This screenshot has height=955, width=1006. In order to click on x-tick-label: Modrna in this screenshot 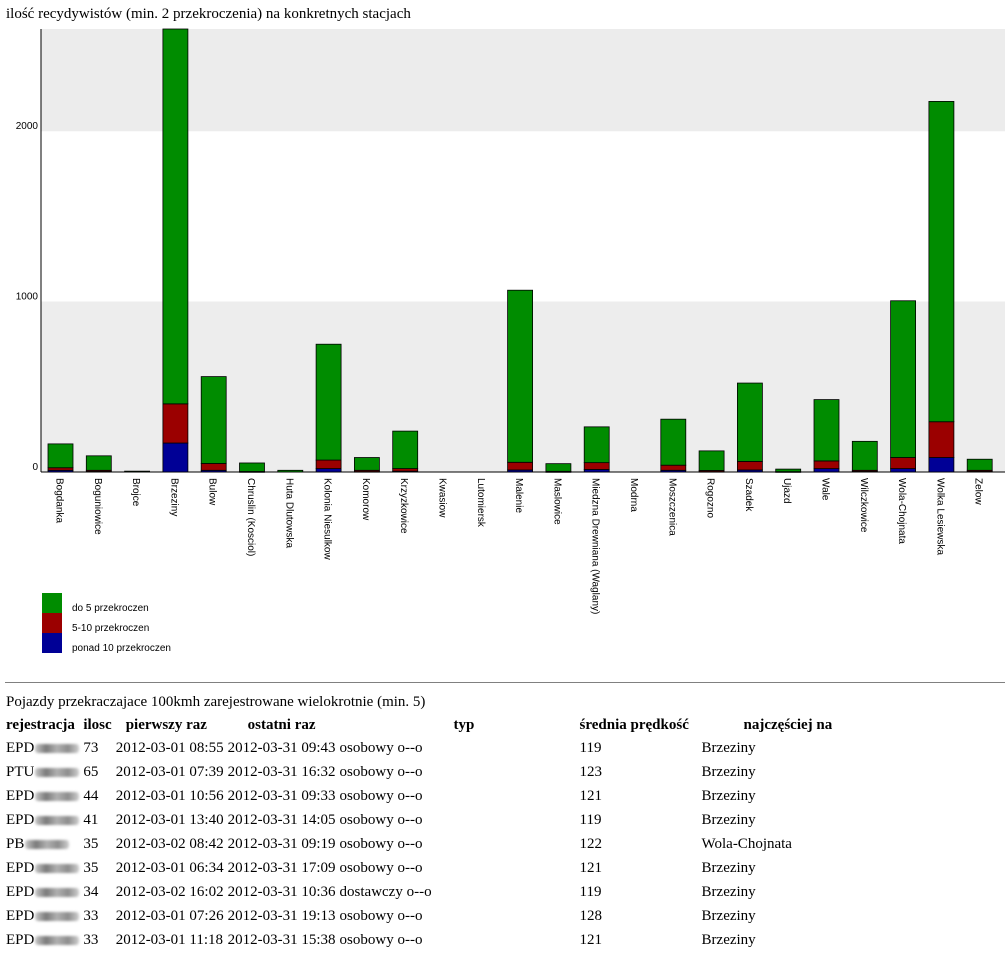, I will do `click(633, 495)`.